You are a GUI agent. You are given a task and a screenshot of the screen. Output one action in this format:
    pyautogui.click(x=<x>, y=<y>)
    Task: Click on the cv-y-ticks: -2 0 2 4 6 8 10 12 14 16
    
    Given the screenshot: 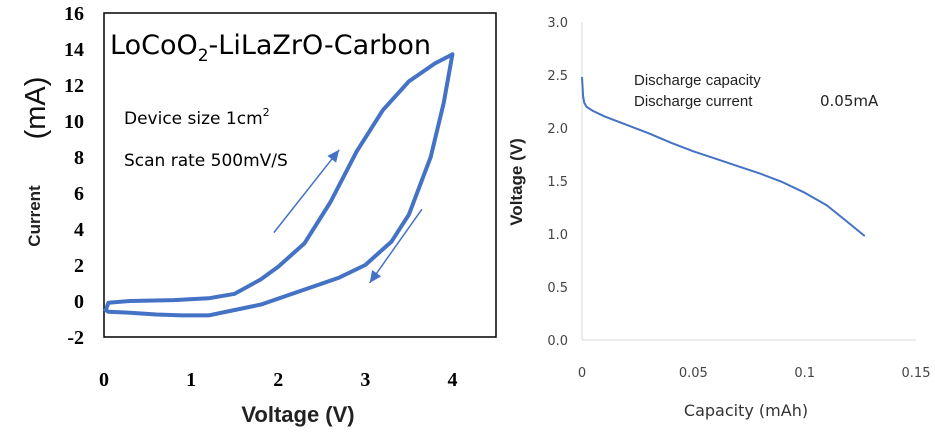 What is the action you would take?
    pyautogui.click(x=74, y=176)
    